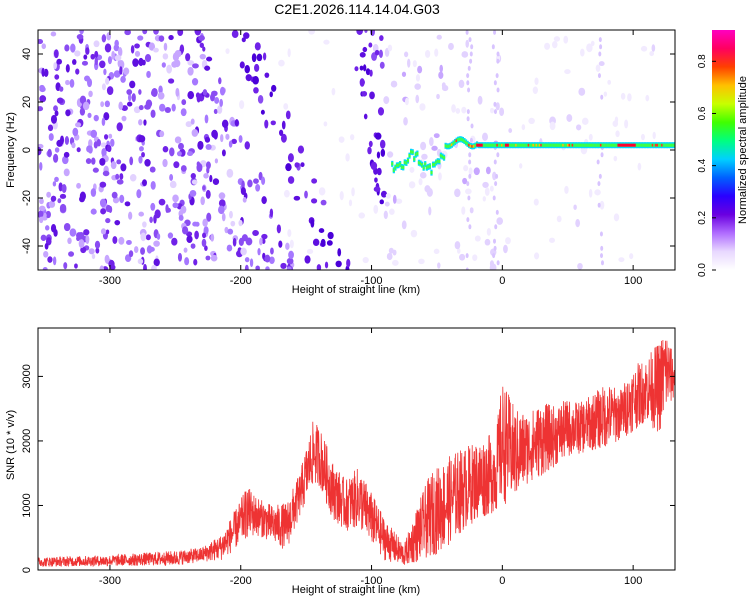  I want to click on snr-x-label: Height of straight line (km), so click(356, 590).